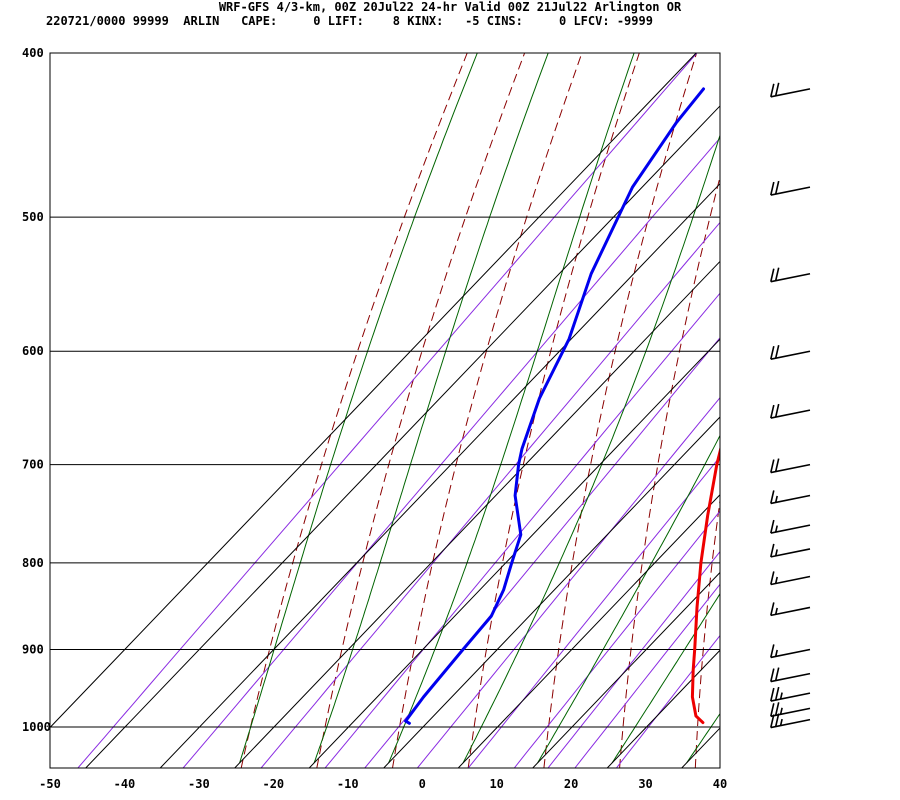  What do you see at coordinates (440, 21) in the screenshot?
I see `stat-kinx: KINX: -5` at bounding box center [440, 21].